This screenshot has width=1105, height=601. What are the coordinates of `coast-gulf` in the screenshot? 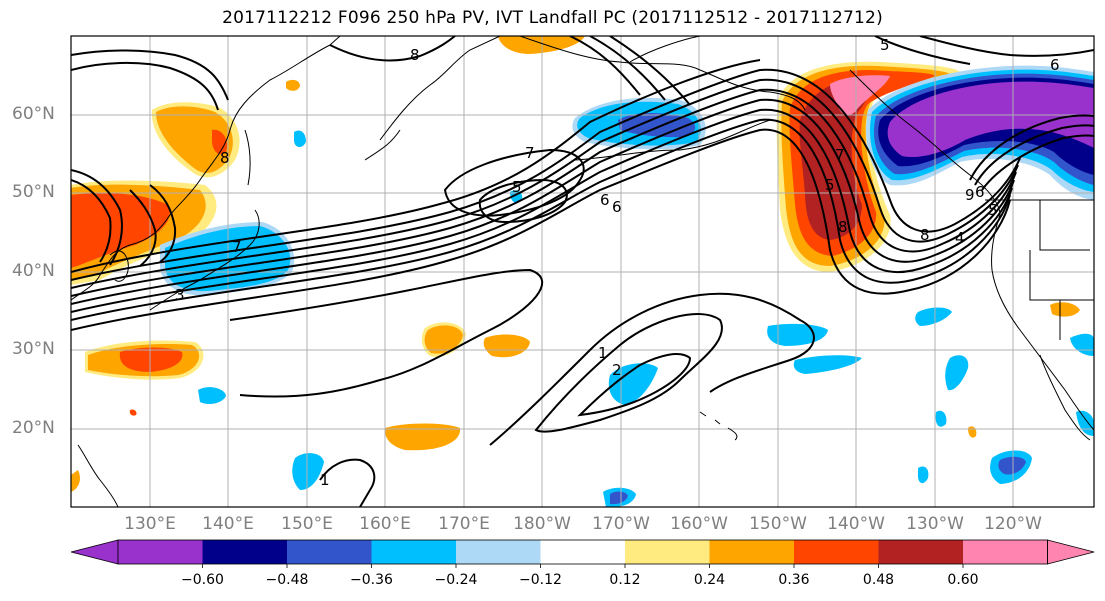 It's located at (925, 142).